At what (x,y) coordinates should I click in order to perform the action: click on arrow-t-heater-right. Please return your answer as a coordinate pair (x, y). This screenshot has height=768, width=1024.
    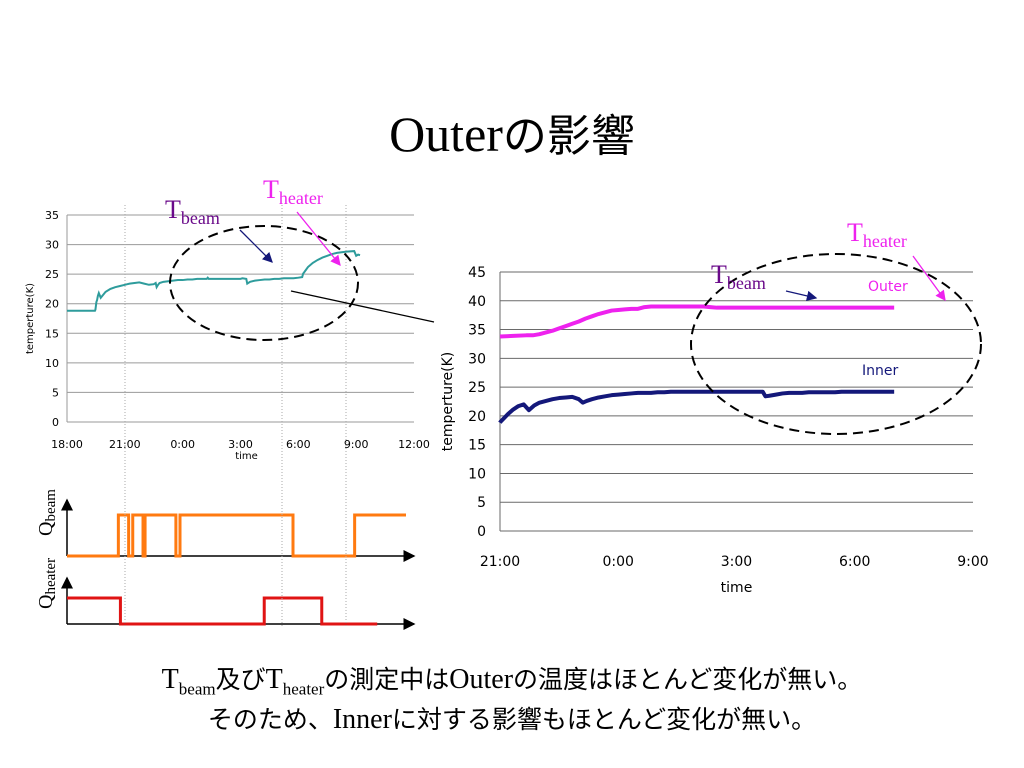
    Looking at the image, I should click on (929, 278).